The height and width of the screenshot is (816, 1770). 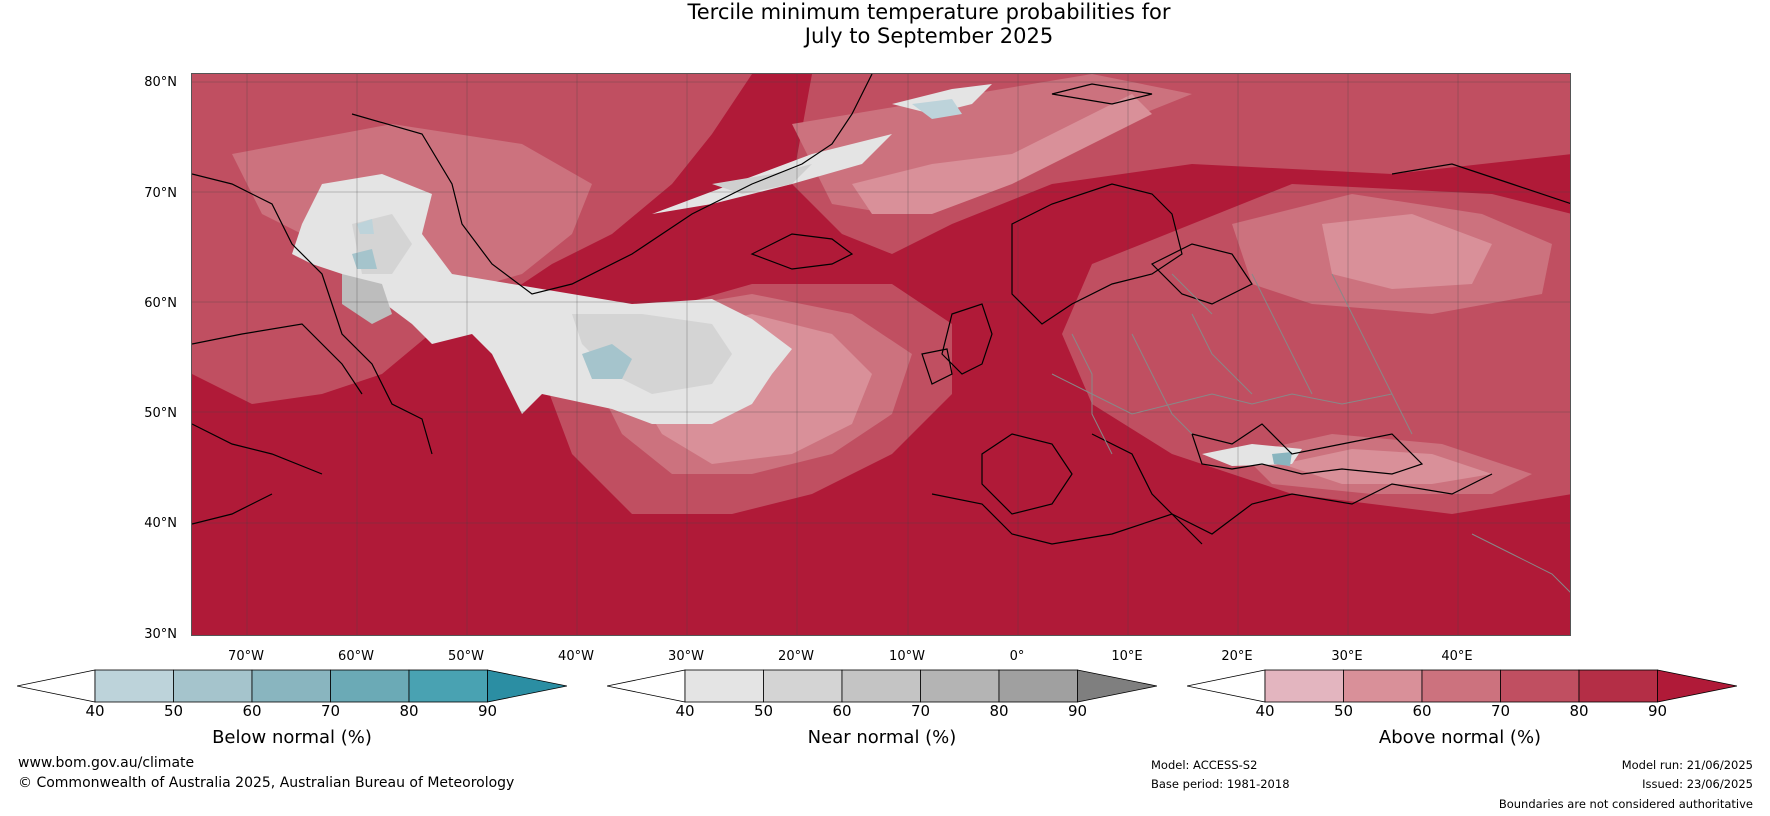 What do you see at coordinates (576, 656) in the screenshot?
I see `lon-label-40w: 40°W` at bounding box center [576, 656].